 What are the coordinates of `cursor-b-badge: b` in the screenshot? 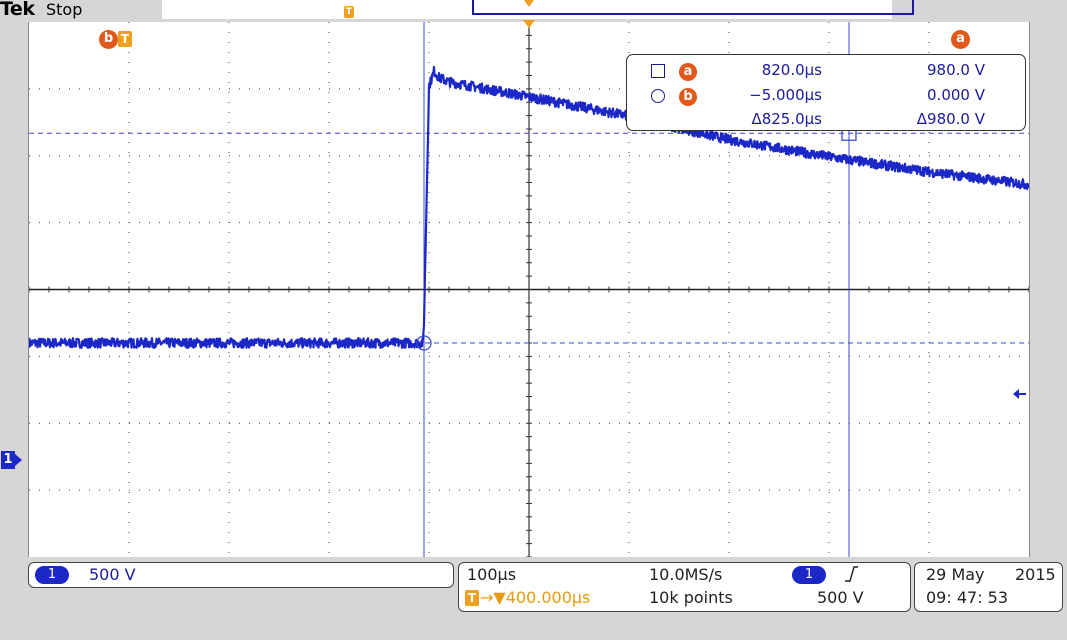 It's located at (688, 97).